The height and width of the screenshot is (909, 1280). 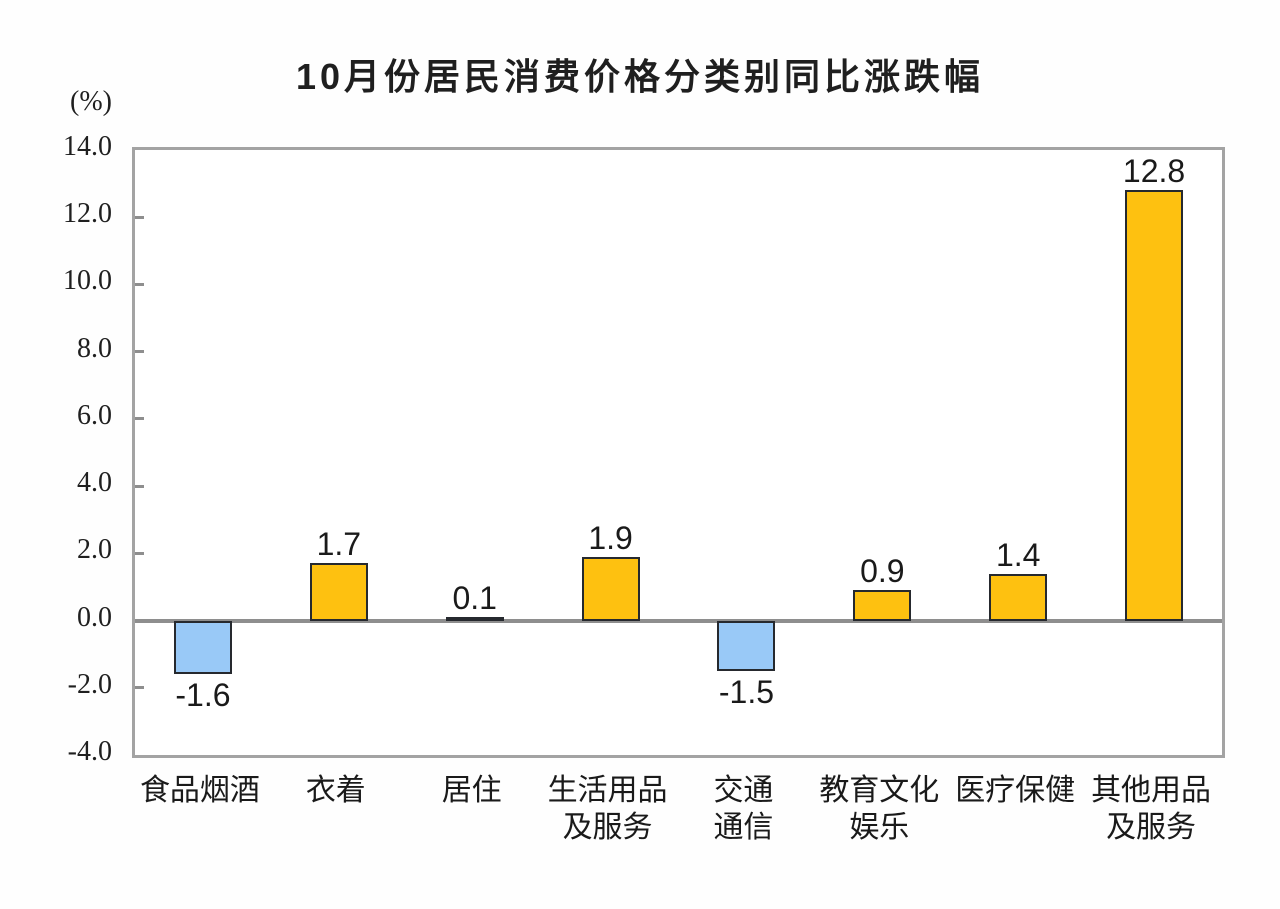 I want to click on y-tick-label: 4.0, so click(x=94, y=483).